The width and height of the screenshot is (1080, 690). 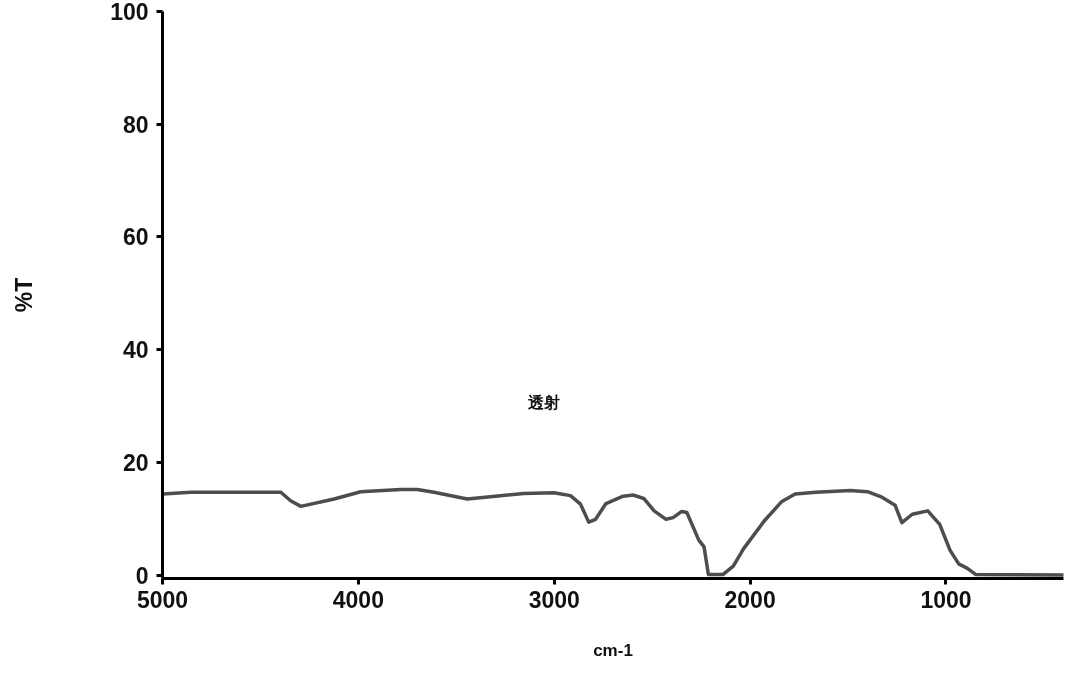 I want to click on x-tick-label: 1000, so click(x=946, y=599).